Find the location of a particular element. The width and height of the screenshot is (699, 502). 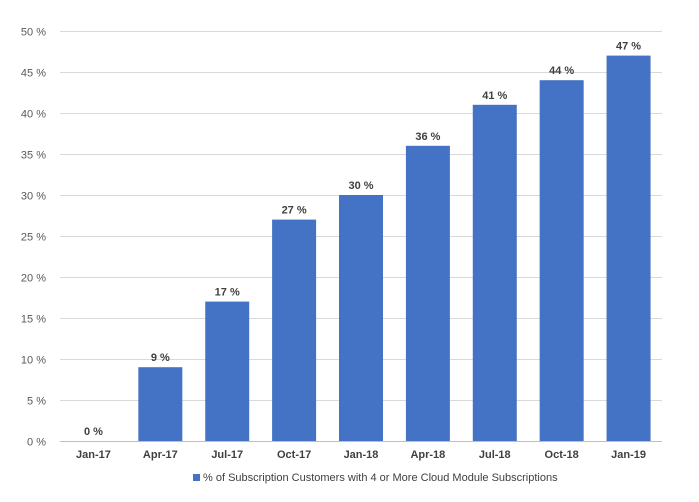

y-tick-label: 15 % is located at coordinates (33, 320).